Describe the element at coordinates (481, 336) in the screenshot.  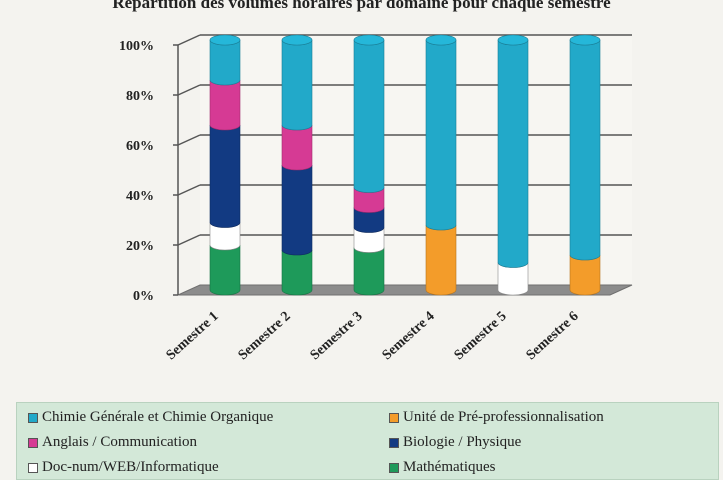
I see `x-tick-label: Semestre 5` at that location.